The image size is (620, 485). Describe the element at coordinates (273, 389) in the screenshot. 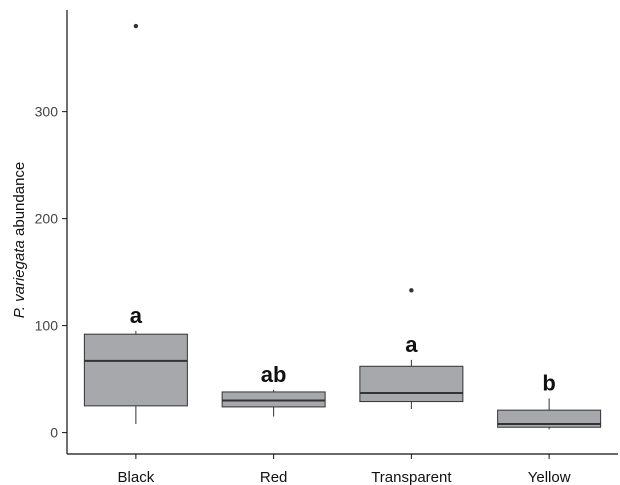

I see `box-red: ab` at that location.